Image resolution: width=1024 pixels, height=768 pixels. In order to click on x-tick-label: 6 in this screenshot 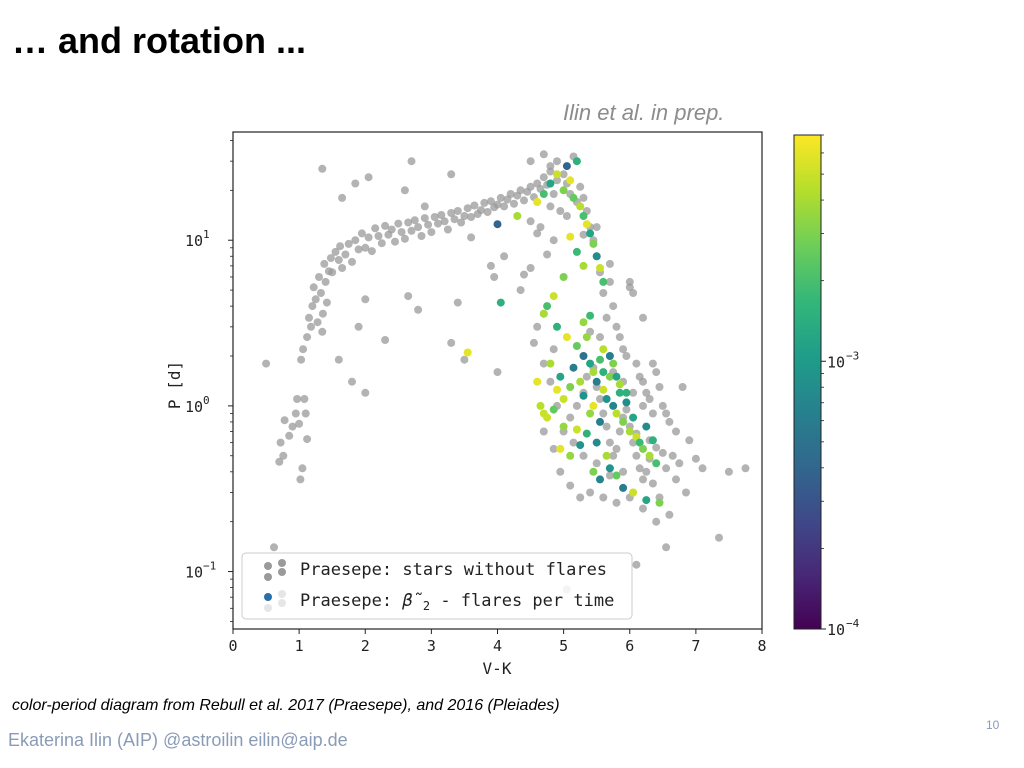, I will do `click(629, 646)`.